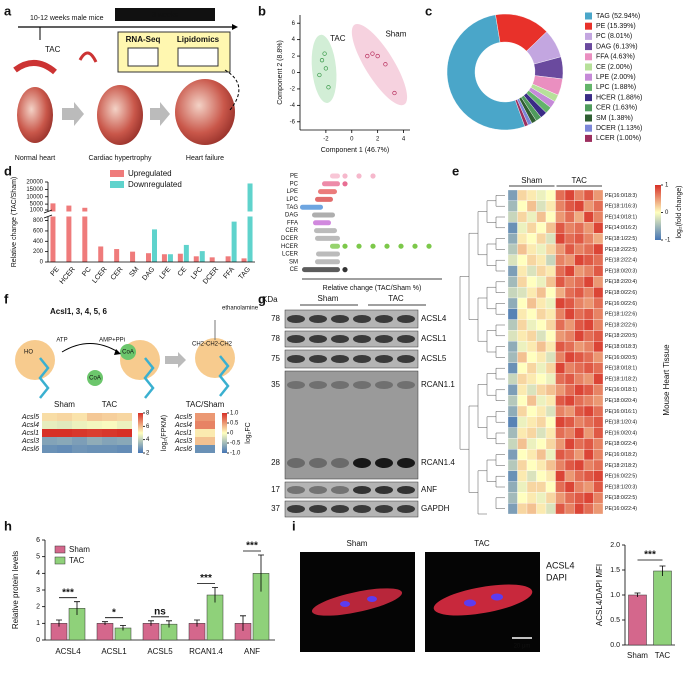 The image size is (685, 678). Describe the element at coordinates (294, 40) in the screenshot. I see `y-tick-label: 4` at that location.